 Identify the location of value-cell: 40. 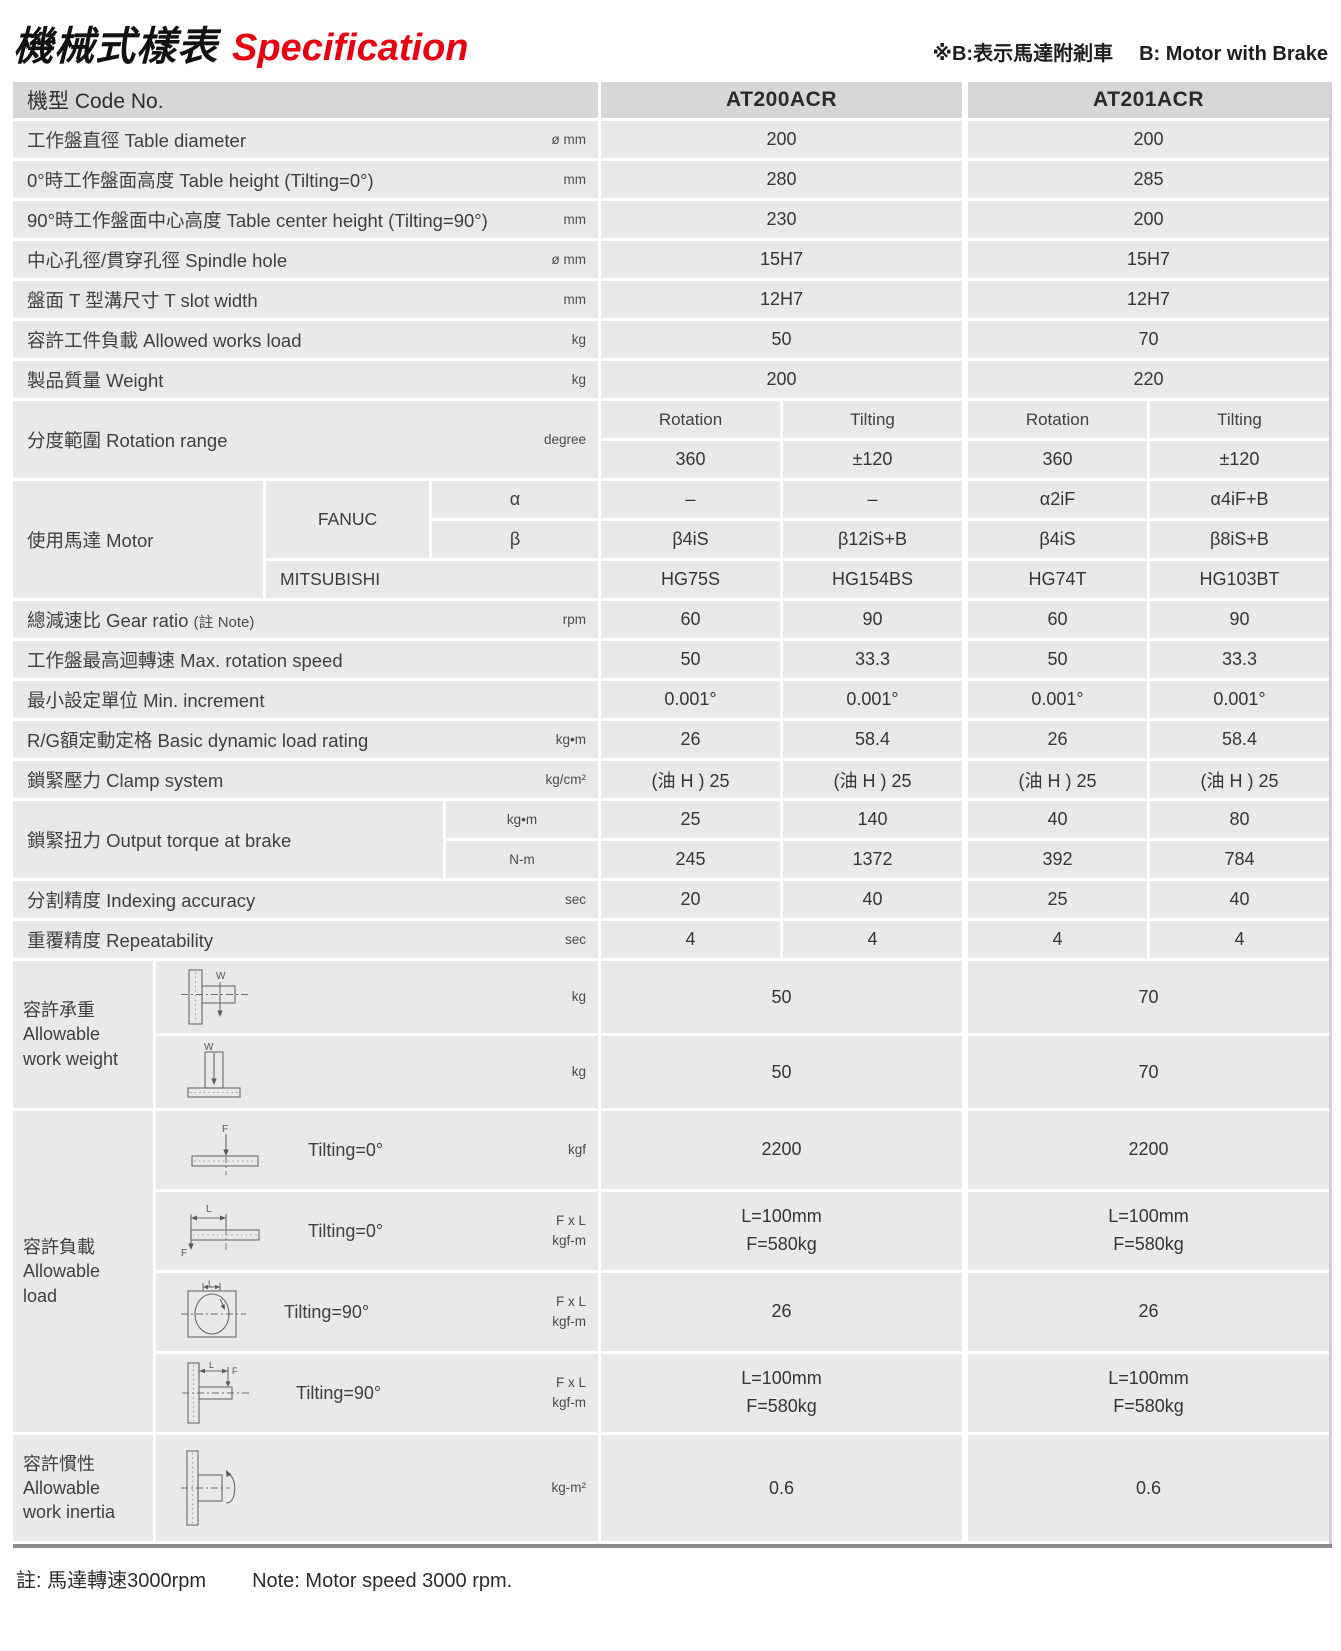
(1057, 819).